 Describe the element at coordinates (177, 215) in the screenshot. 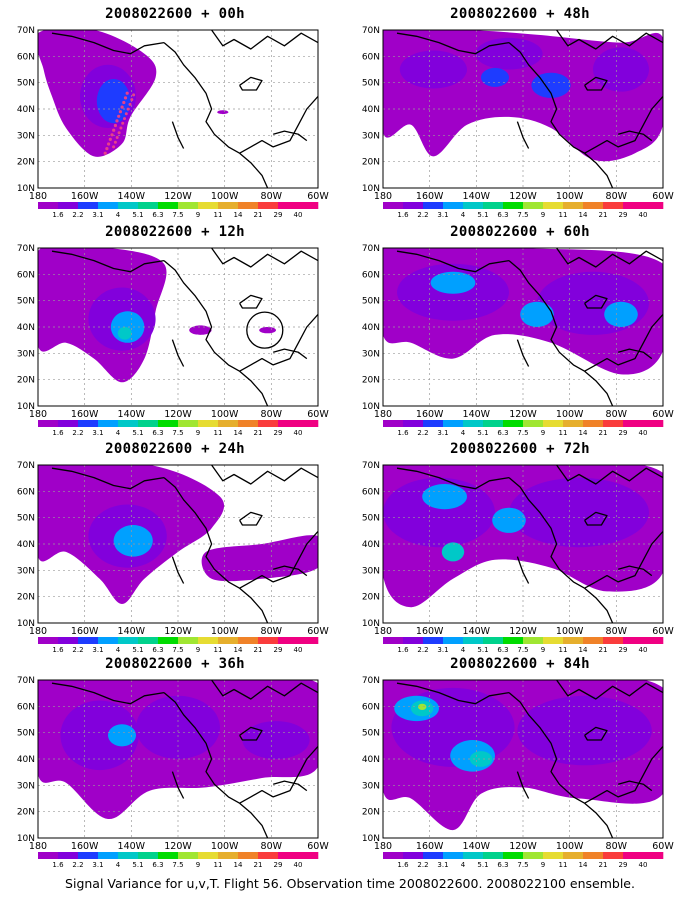

I see `colorbar-label: 7.5` at that location.